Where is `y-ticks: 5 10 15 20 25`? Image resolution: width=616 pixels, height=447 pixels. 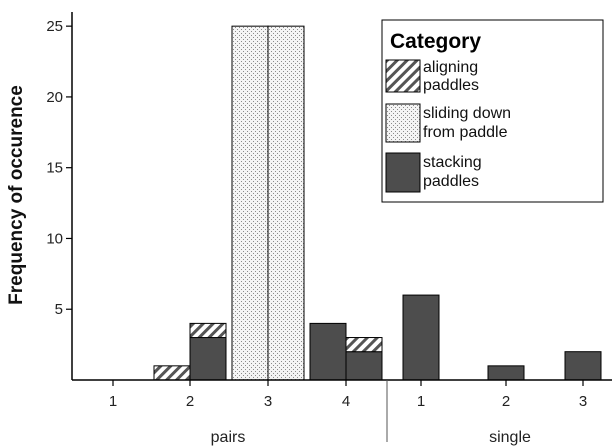 y-ticks: 5 10 15 20 25 is located at coordinates (59, 168).